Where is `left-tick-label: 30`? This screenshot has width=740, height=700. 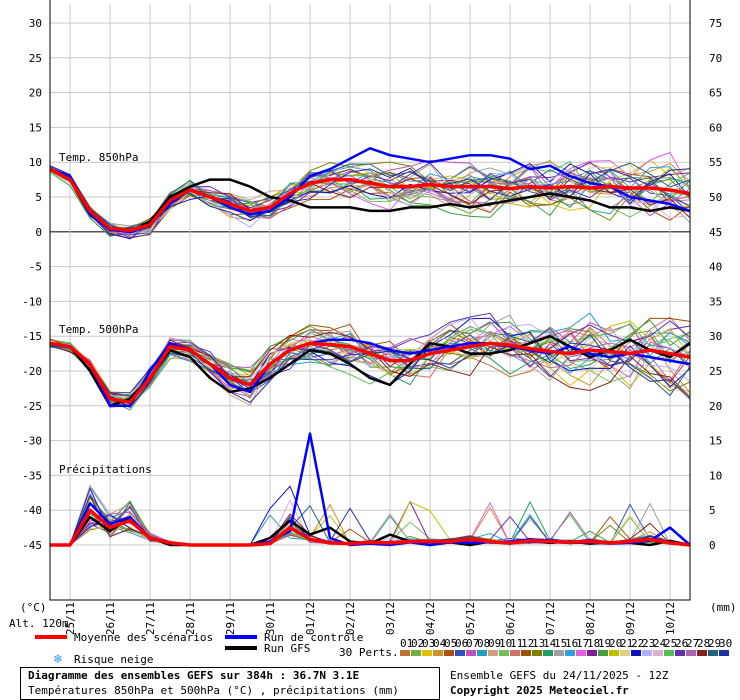 left-tick-label: 30 is located at coordinates (35, 23).